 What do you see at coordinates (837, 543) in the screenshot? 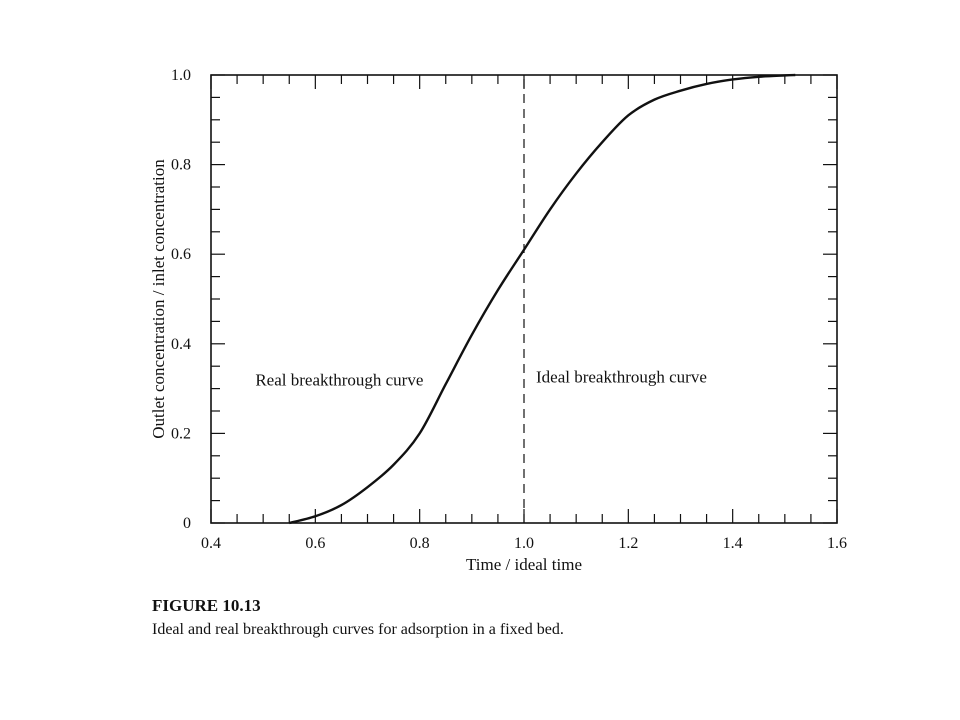
I see `x-tick-label: 1.6` at bounding box center [837, 543].